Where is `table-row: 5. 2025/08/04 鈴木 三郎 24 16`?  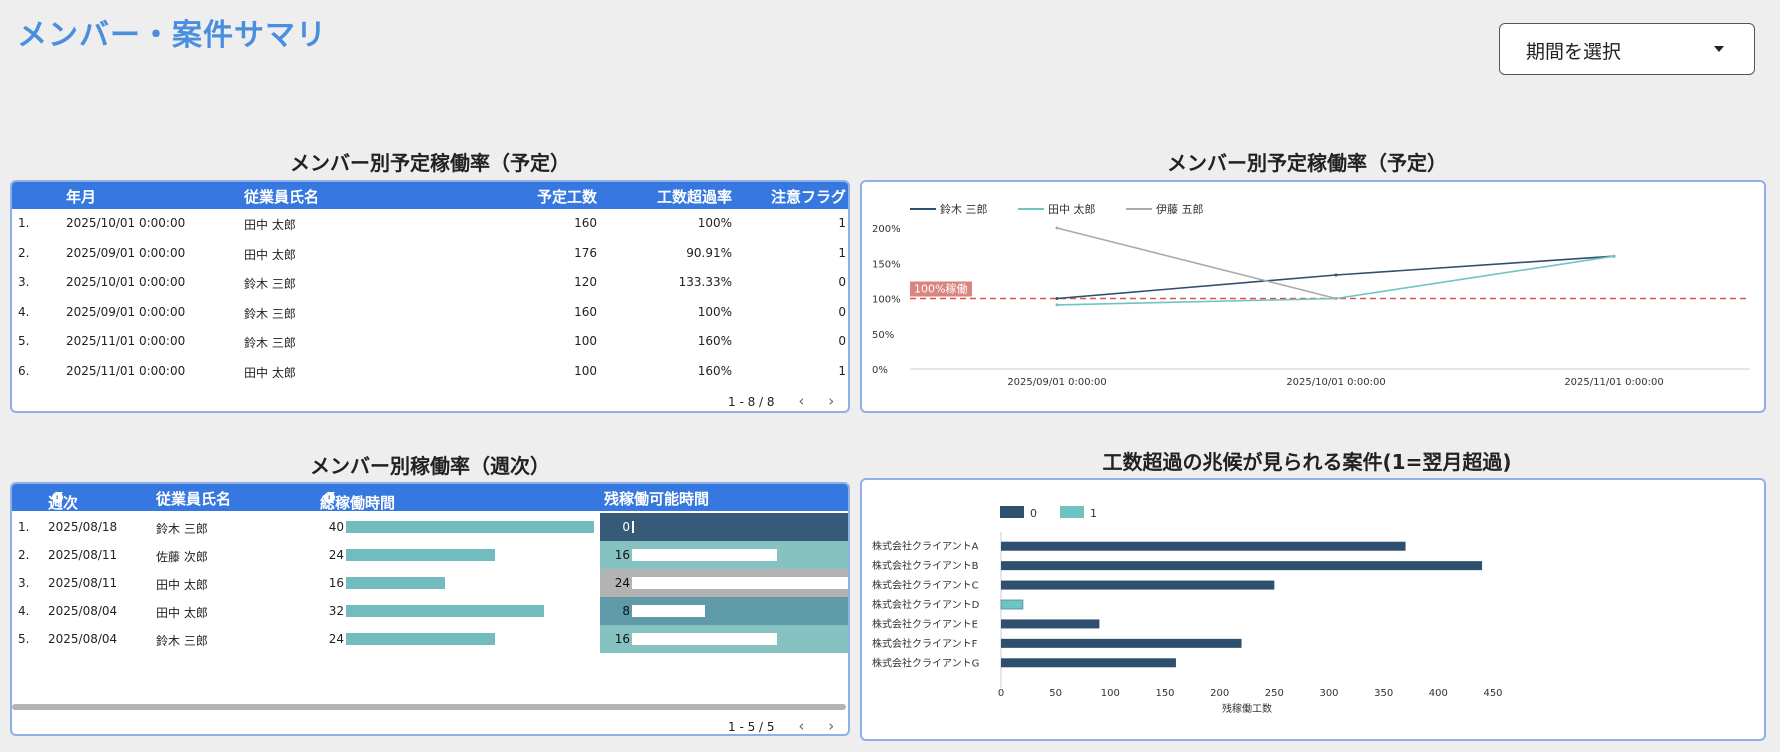
table-row: 5. 2025/08/04 鈴木 三郎 24 16 is located at coordinates (430, 639).